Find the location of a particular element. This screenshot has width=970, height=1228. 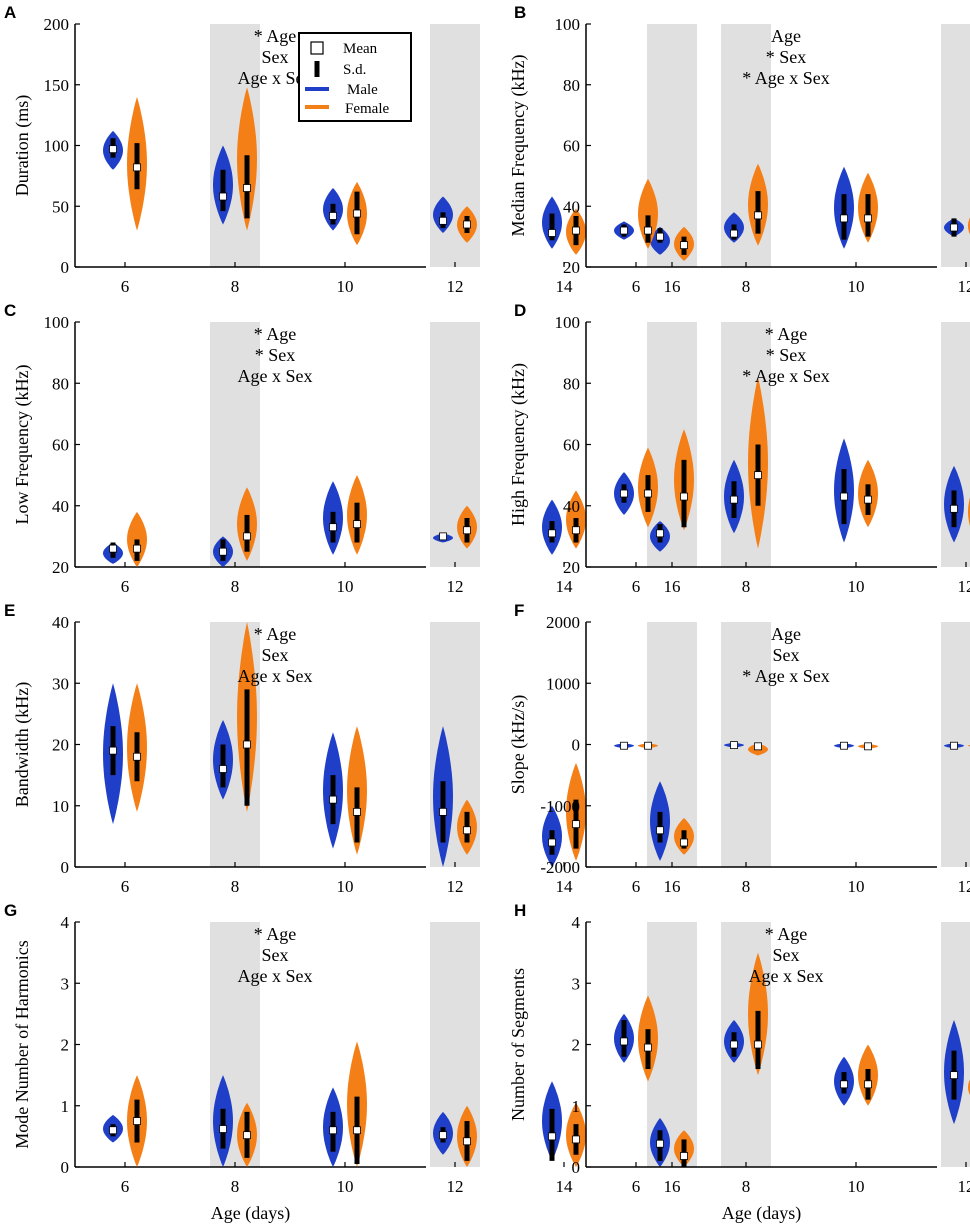

panel-c-stat-1: * Sex is located at coordinates (275, 355).